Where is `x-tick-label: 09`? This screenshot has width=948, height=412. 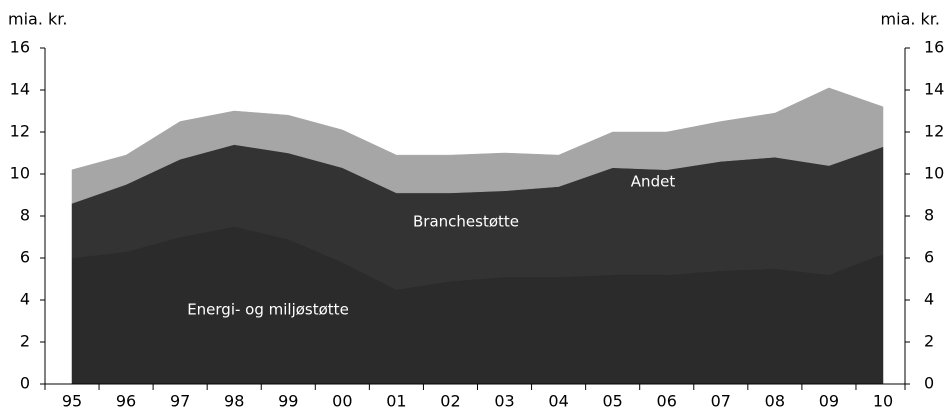 x-tick-label: 09 is located at coordinates (829, 401).